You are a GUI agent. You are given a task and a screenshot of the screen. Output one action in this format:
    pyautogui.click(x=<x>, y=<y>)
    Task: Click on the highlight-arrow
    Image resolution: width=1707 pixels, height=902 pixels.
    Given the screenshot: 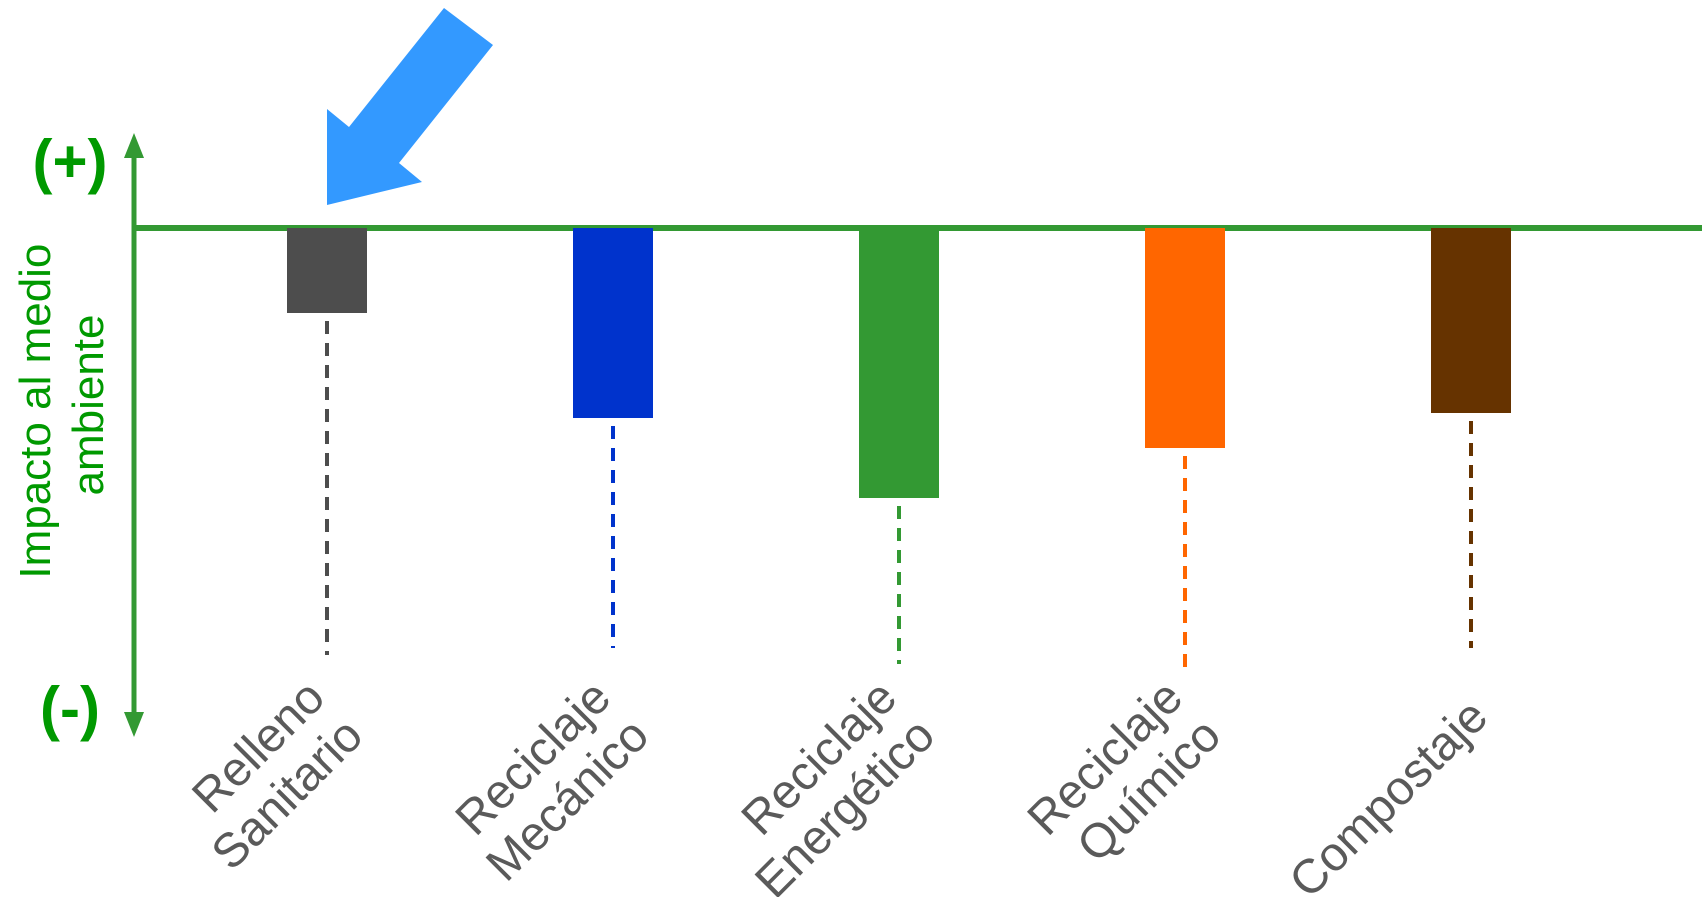 What is the action you would take?
    pyautogui.click(x=410, y=106)
    